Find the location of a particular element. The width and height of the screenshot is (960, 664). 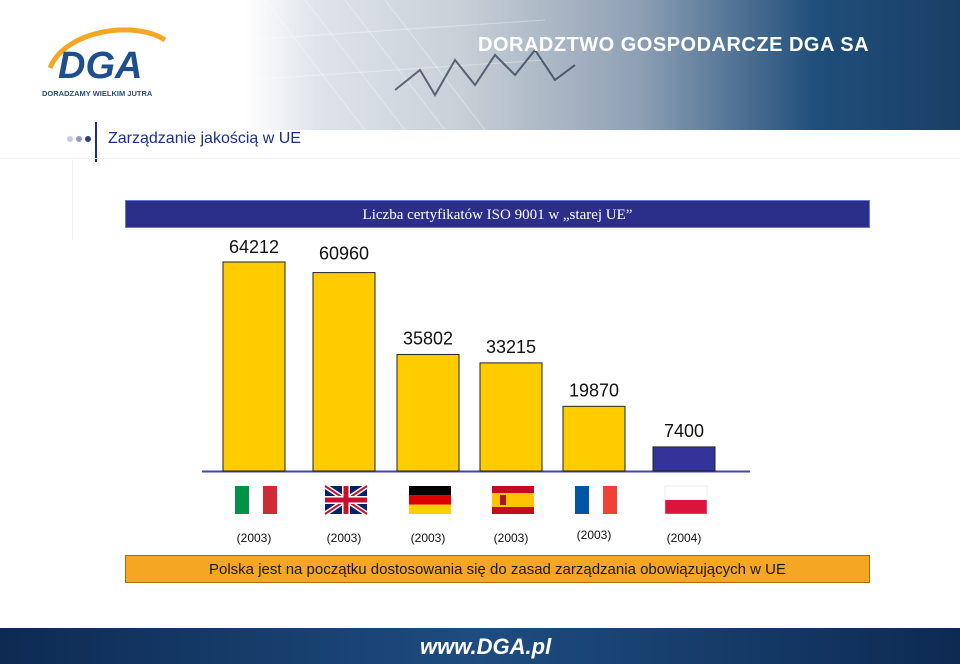

data-label: 35802 is located at coordinates (428, 338).